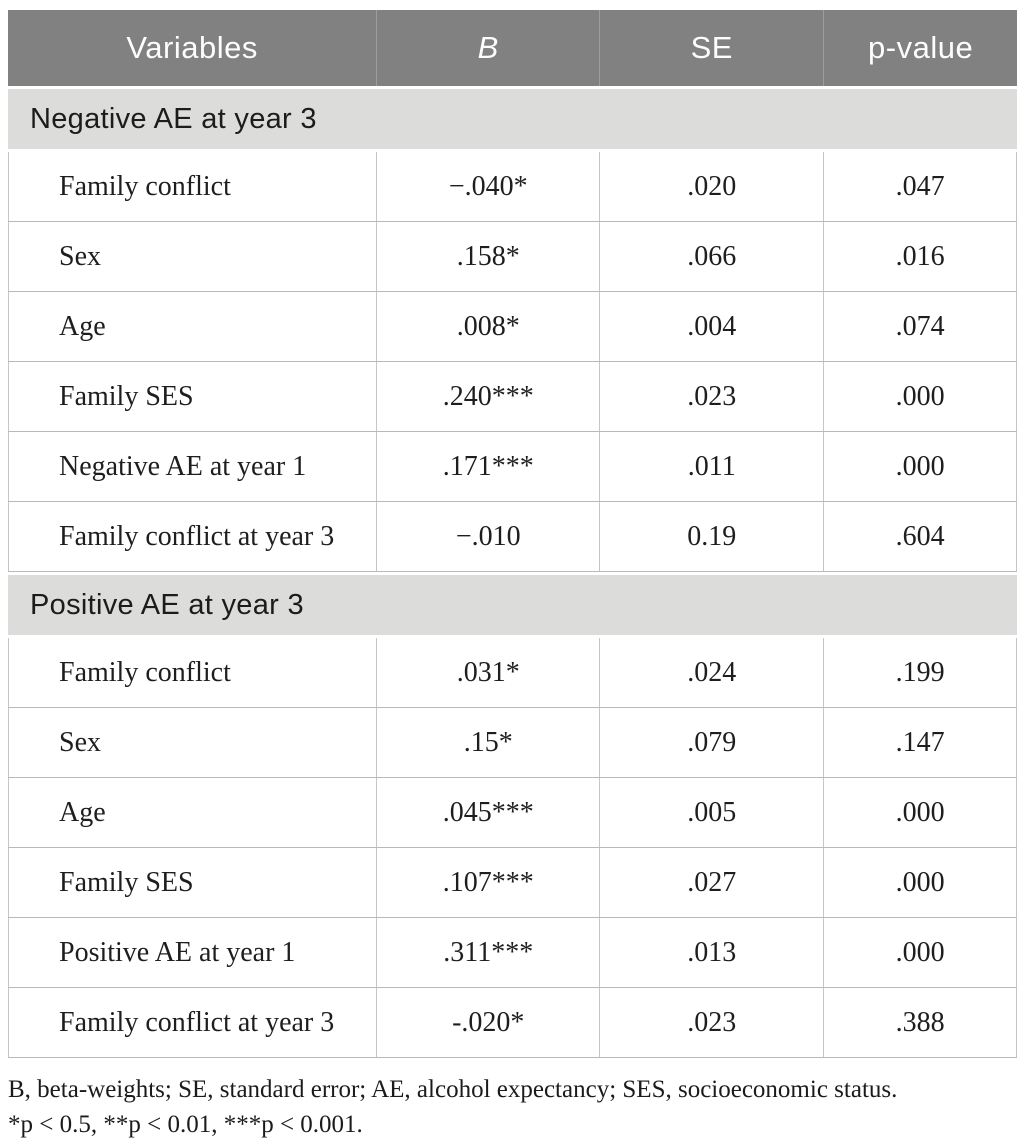 This screenshot has height=1145, width=1026. Describe the element at coordinates (711, 256) in the screenshot. I see `cell-se-value: .066` at that location.